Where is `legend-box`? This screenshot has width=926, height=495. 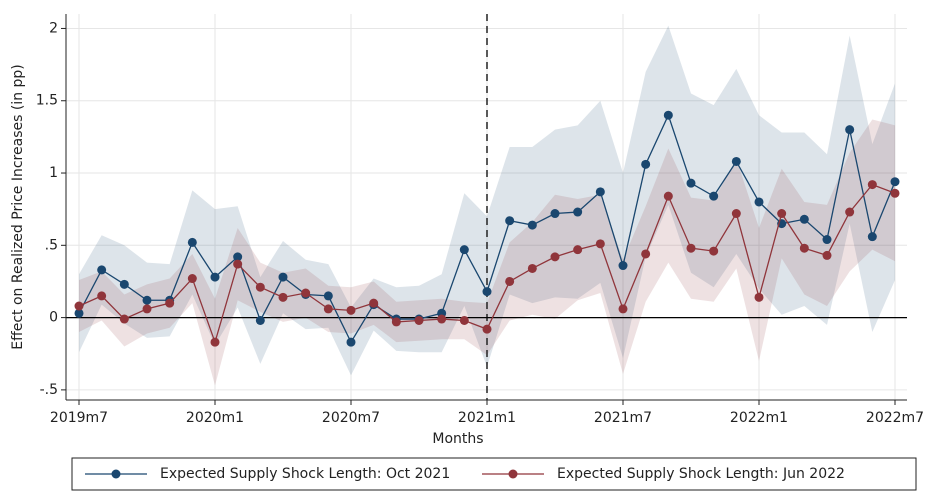
legend-box is located at coordinates (494, 474).